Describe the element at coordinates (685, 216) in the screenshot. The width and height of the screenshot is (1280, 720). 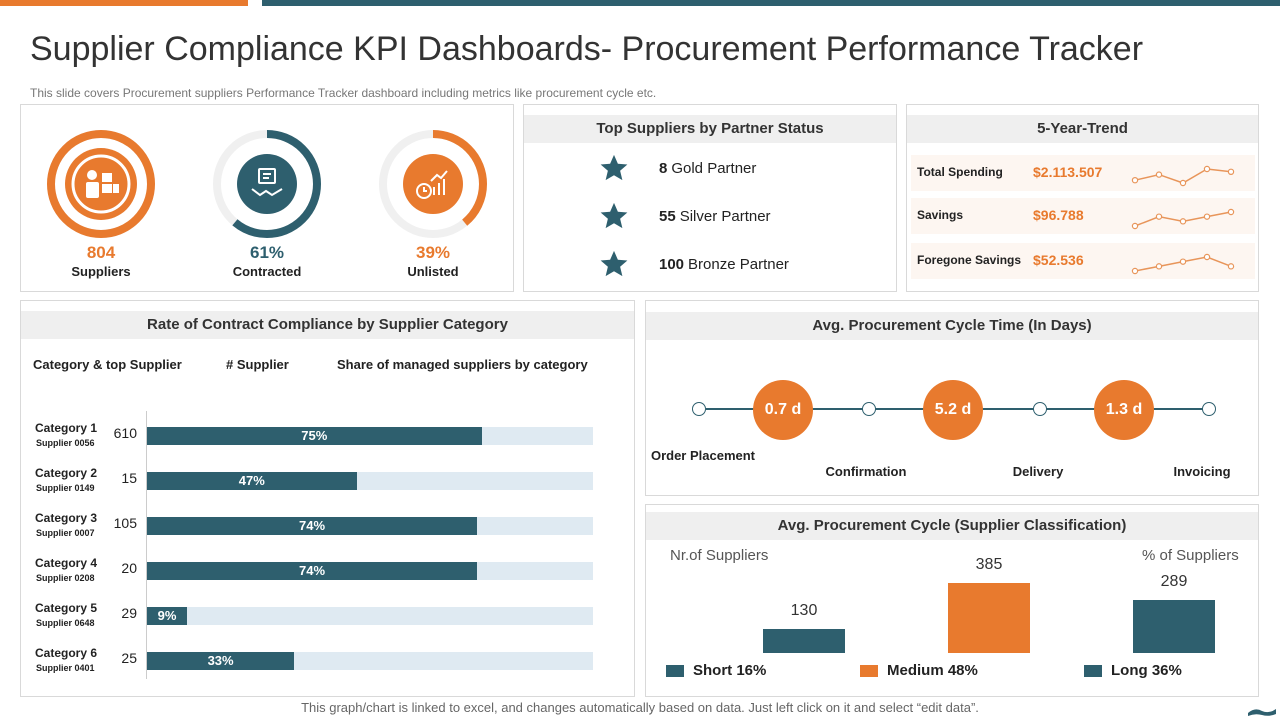
I see `partner-row: 55 Silver Partner` at that location.